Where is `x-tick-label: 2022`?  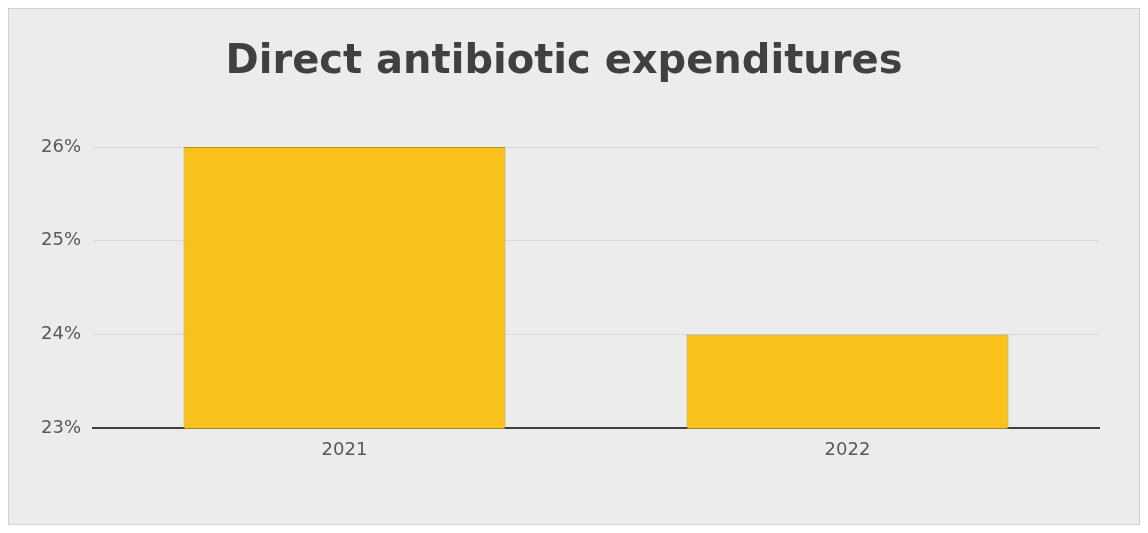
x-tick-label: 2022 is located at coordinates (847, 448).